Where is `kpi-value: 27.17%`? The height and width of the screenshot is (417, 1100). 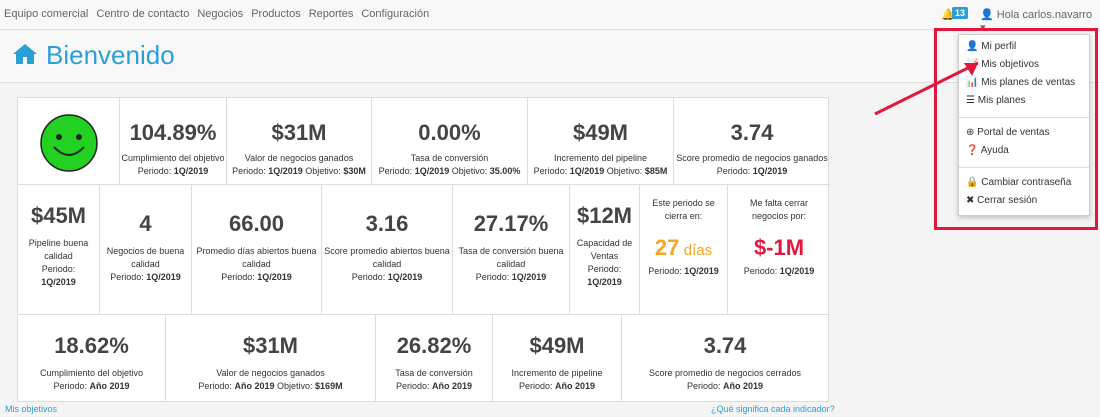 kpi-value: 27.17% is located at coordinates (511, 223).